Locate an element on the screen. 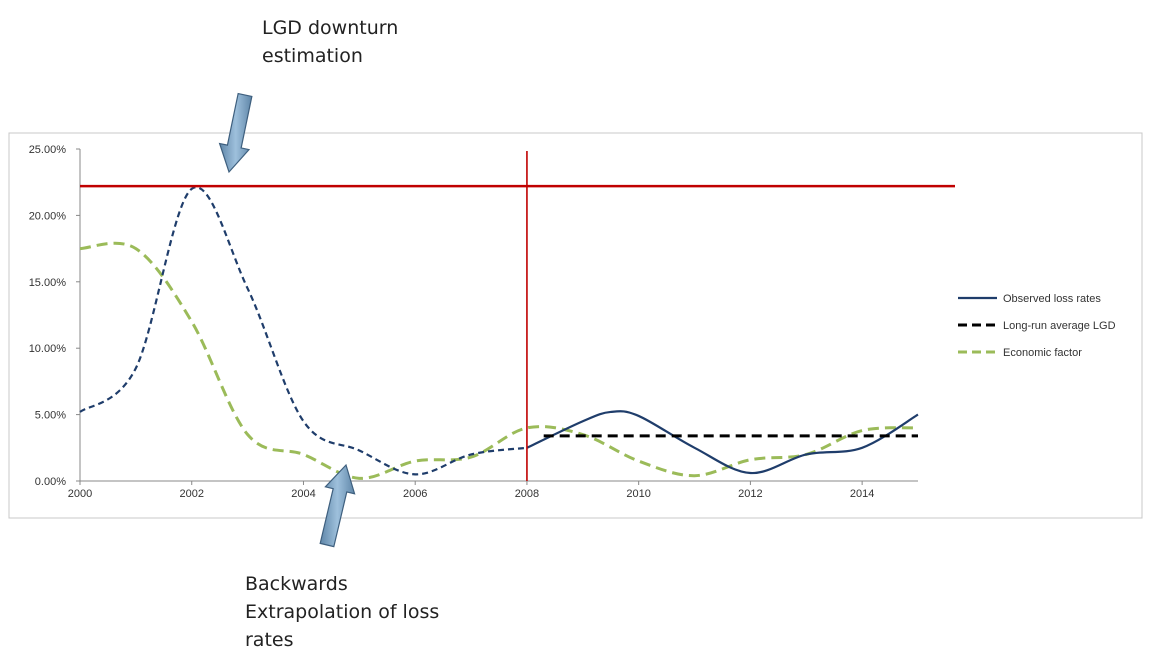 This screenshot has height=655, width=1153. x-tick-label: 2014 is located at coordinates (862, 494).